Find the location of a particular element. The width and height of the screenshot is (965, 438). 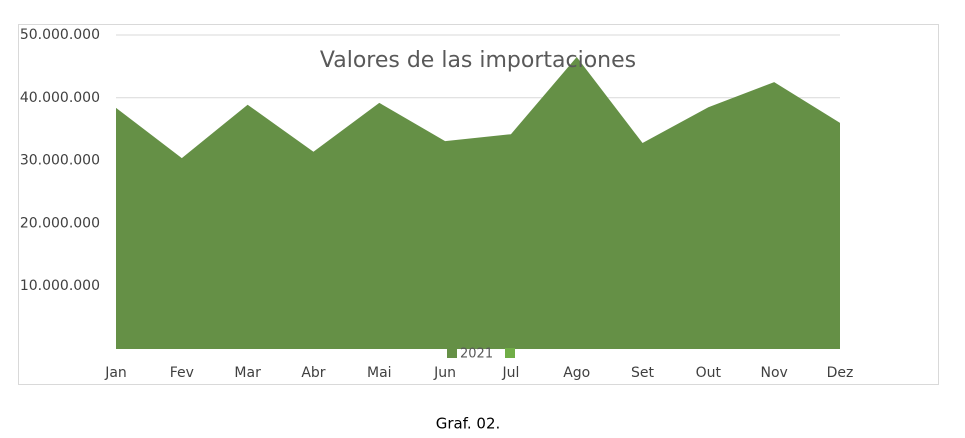

legend-swatch is located at coordinates (452, 353).